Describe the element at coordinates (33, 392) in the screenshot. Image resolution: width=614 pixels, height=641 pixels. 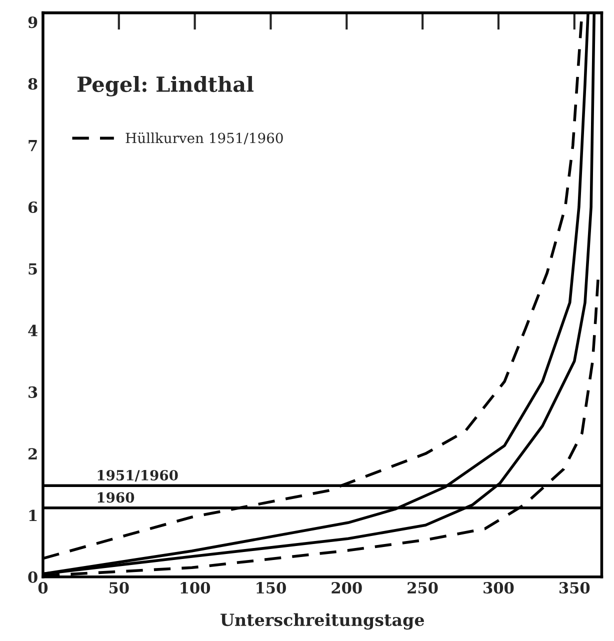
I see `y-tick-label: 3` at that location.